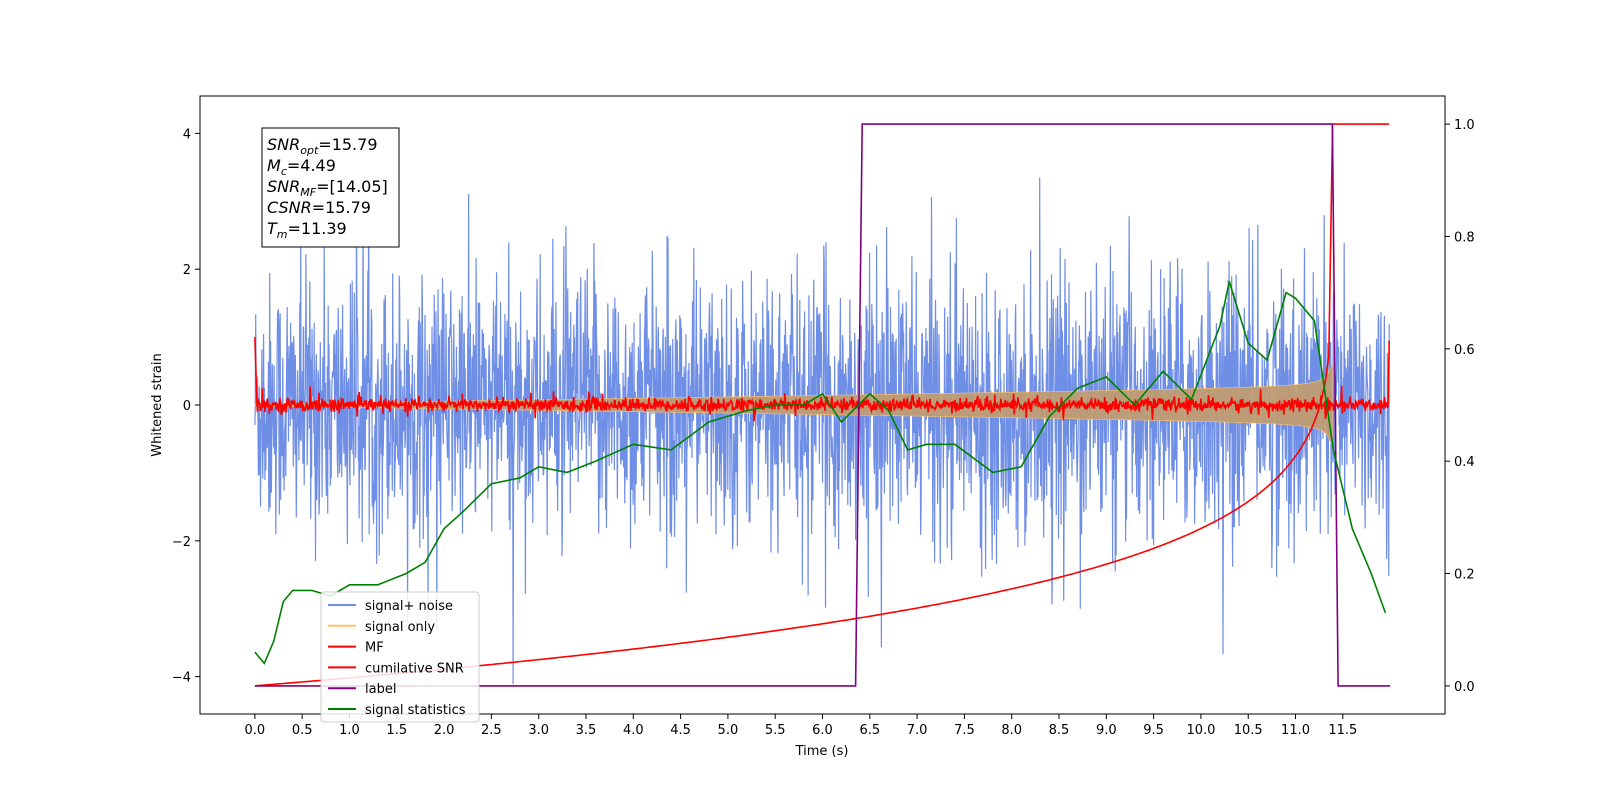 This screenshot has height=800, width=1600. Describe the element at coordinates (1464, 237) in the screenshot. I see `y2-tick-label: 0.8` at that location.